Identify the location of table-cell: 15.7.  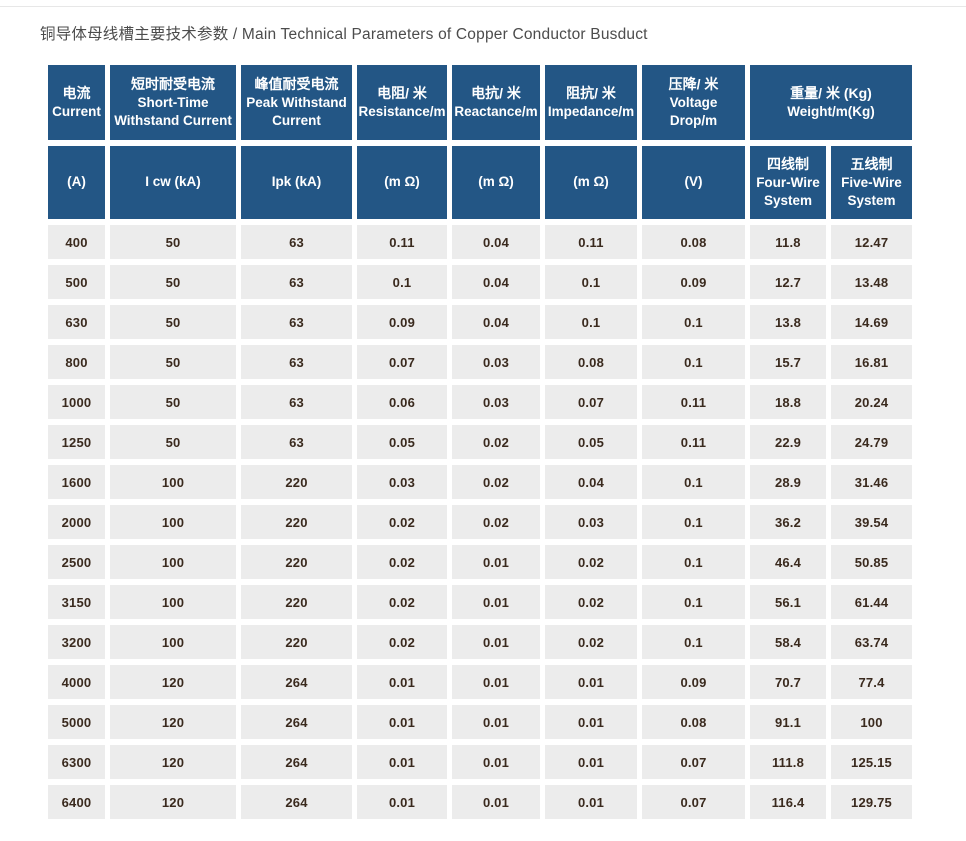
(788, 362).